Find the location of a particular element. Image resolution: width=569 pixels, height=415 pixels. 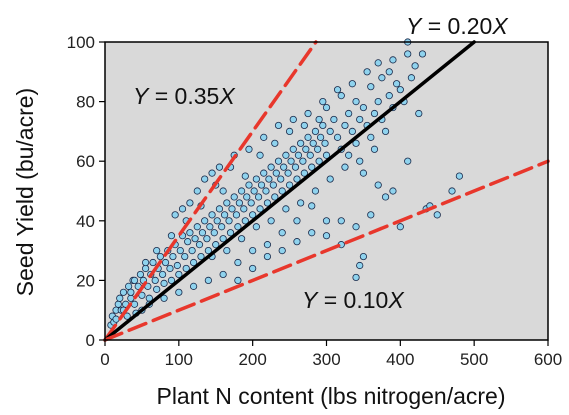

x-tick-label: 400 is located at coordinates (400, 359).